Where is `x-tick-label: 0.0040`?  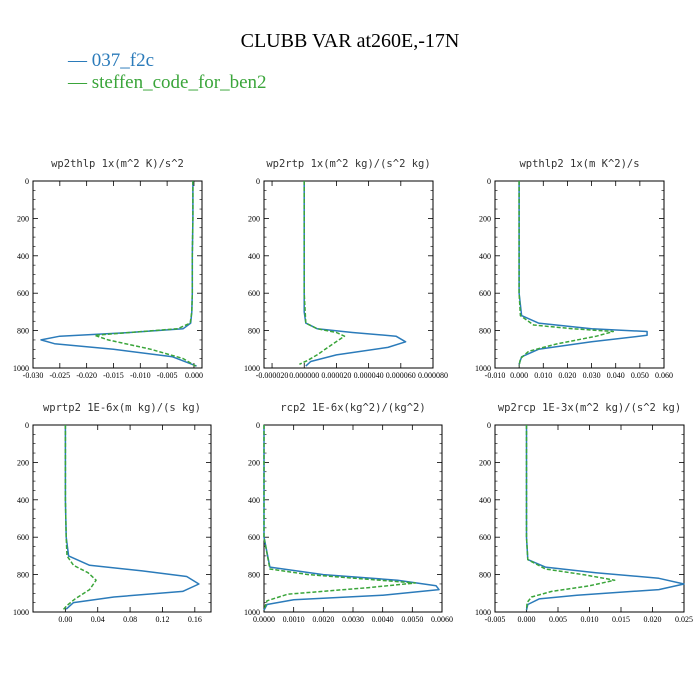 x-tick-label: 0.0040 is located at coordinates (383, 619).